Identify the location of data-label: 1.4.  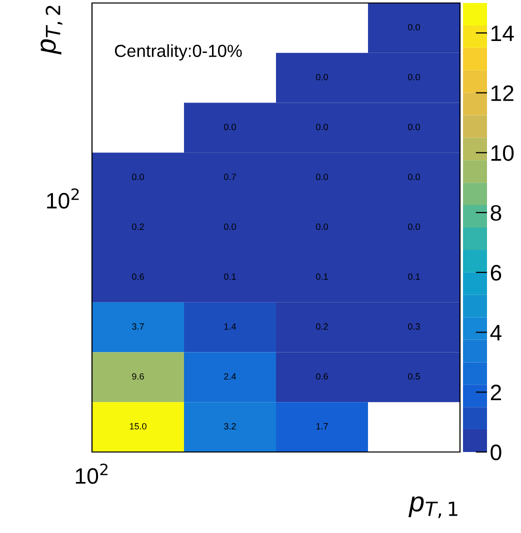
(230, 326).